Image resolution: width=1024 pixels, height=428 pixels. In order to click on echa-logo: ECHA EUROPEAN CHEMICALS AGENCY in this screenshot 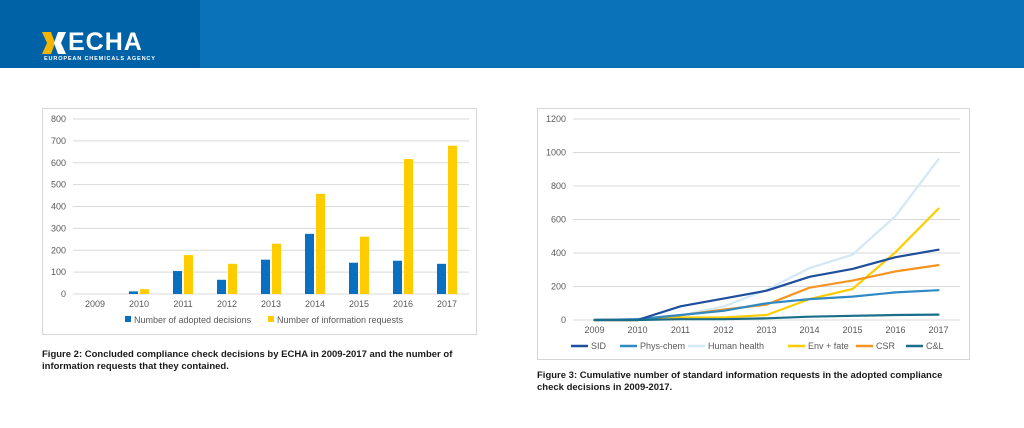, I will do `click(112, 47)`.